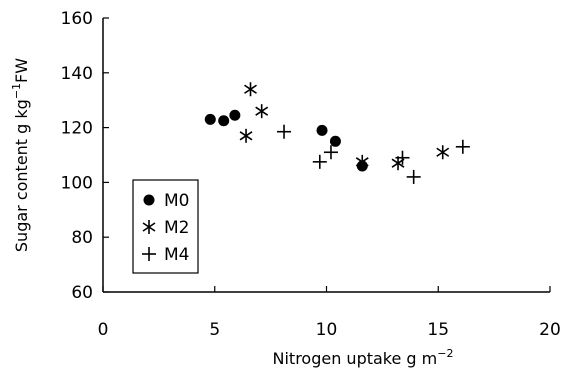  What do you see at coordinates (327, 330) in the screenshot?
I see `x-tick-label: 10` at bounding box center [327, 330].